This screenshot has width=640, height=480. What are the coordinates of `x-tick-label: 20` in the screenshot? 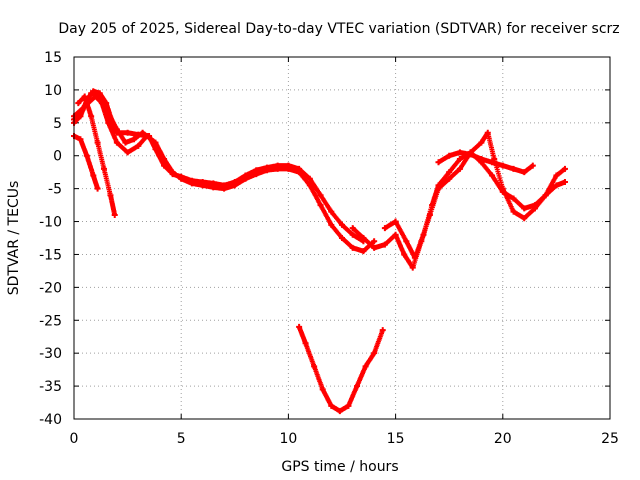 It's located at (503, 439).